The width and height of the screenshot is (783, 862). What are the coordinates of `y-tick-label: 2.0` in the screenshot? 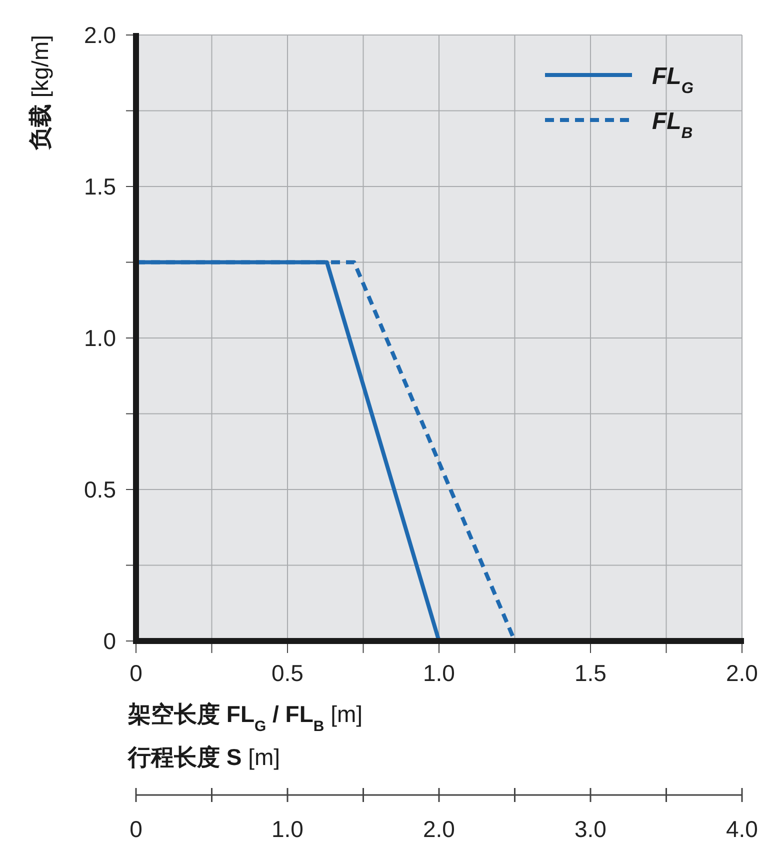 It's located at (100, 35).